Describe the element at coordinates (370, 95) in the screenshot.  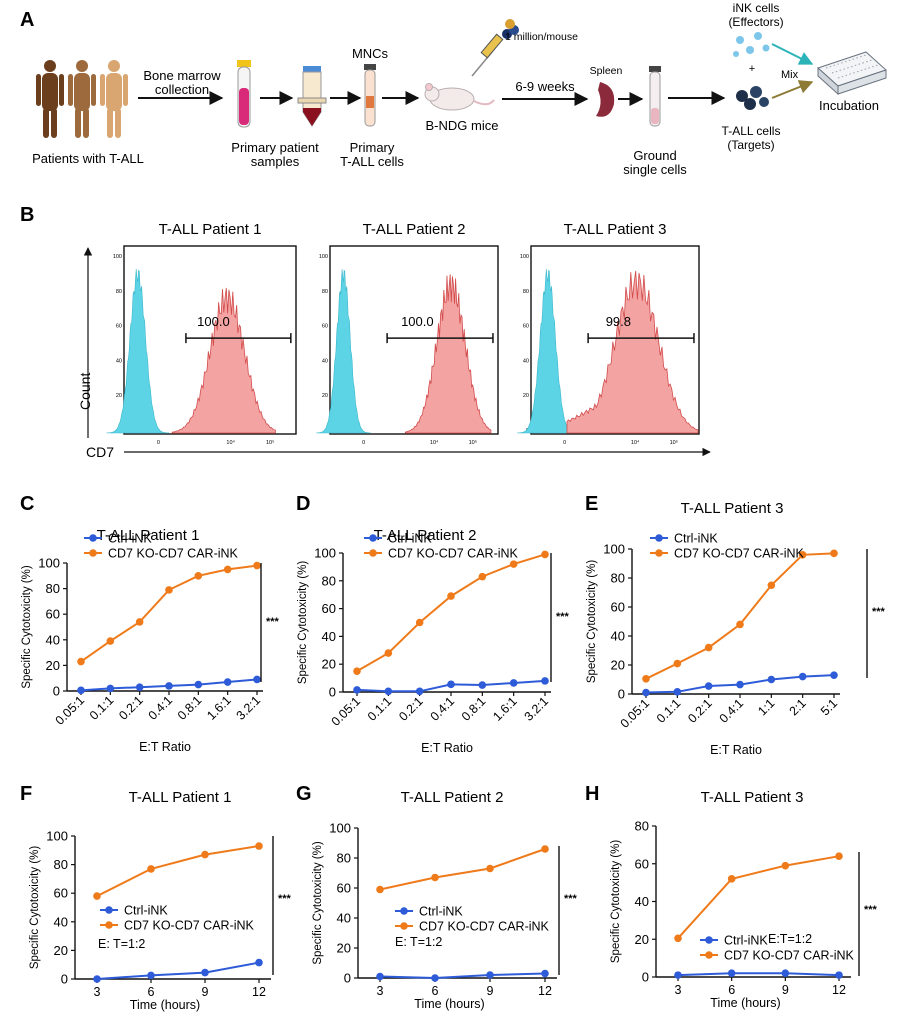
I see `mnc-tube-icon` at that location.